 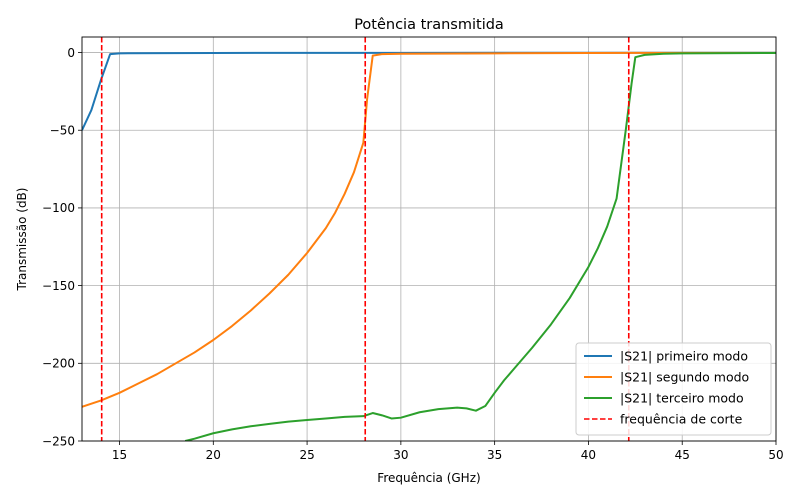 What do you see at coordinates (58, 208) in the screenshot?
I see `y-tick-label-2: −100` at bounding box center [58, 208].